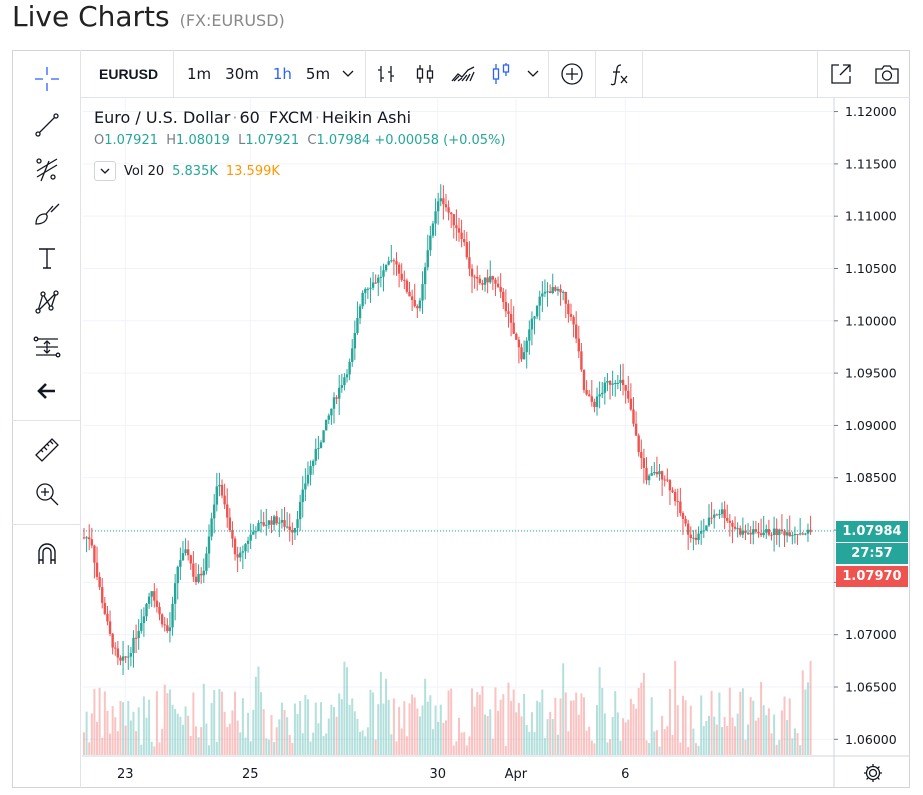  Describe the element at coordinates (425, 74) in the screenshot. I see `candles-icon` at that location.